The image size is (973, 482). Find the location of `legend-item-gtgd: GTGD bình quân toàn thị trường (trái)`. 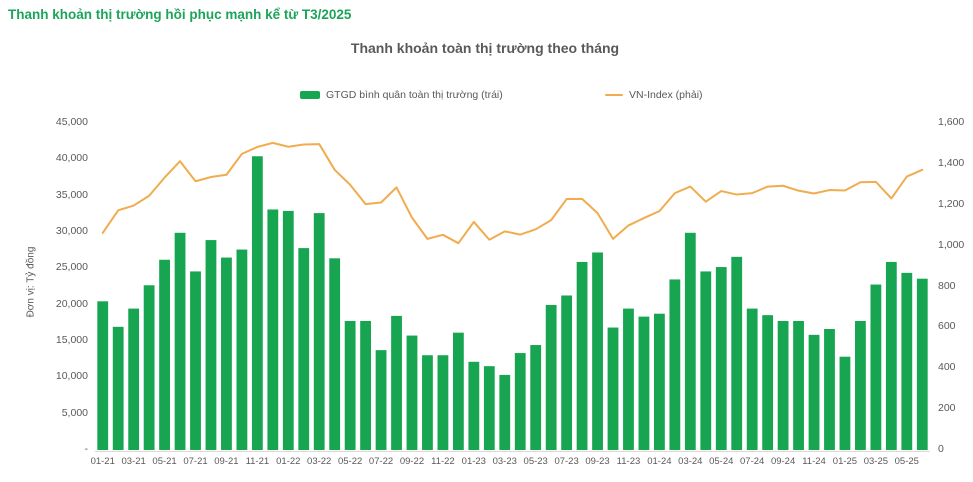

legend-item-gtgd: GTGD bình quân toàn thị trường (trái) is located at coordinates (401, 95).